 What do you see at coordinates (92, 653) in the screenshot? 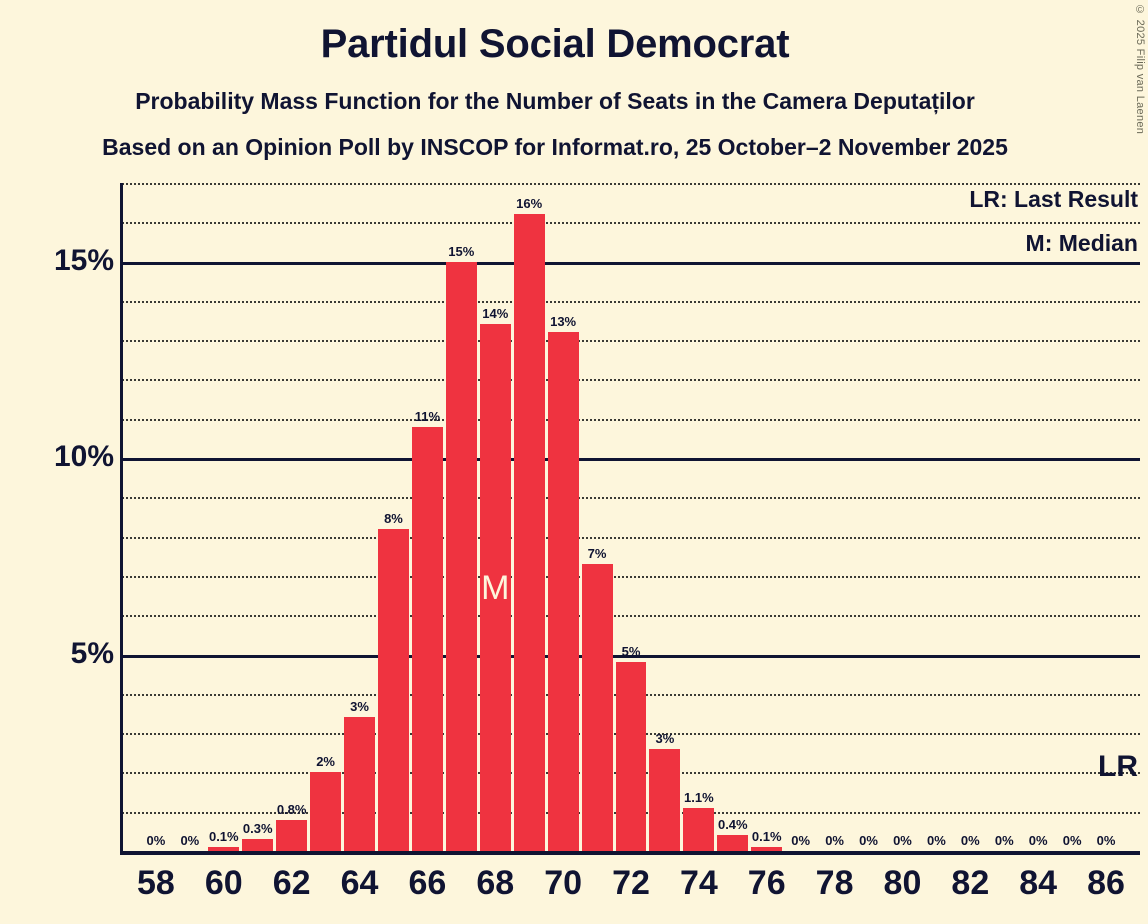
I see `y-axis-tick-label: 5%` at bounding box center [92, 653].